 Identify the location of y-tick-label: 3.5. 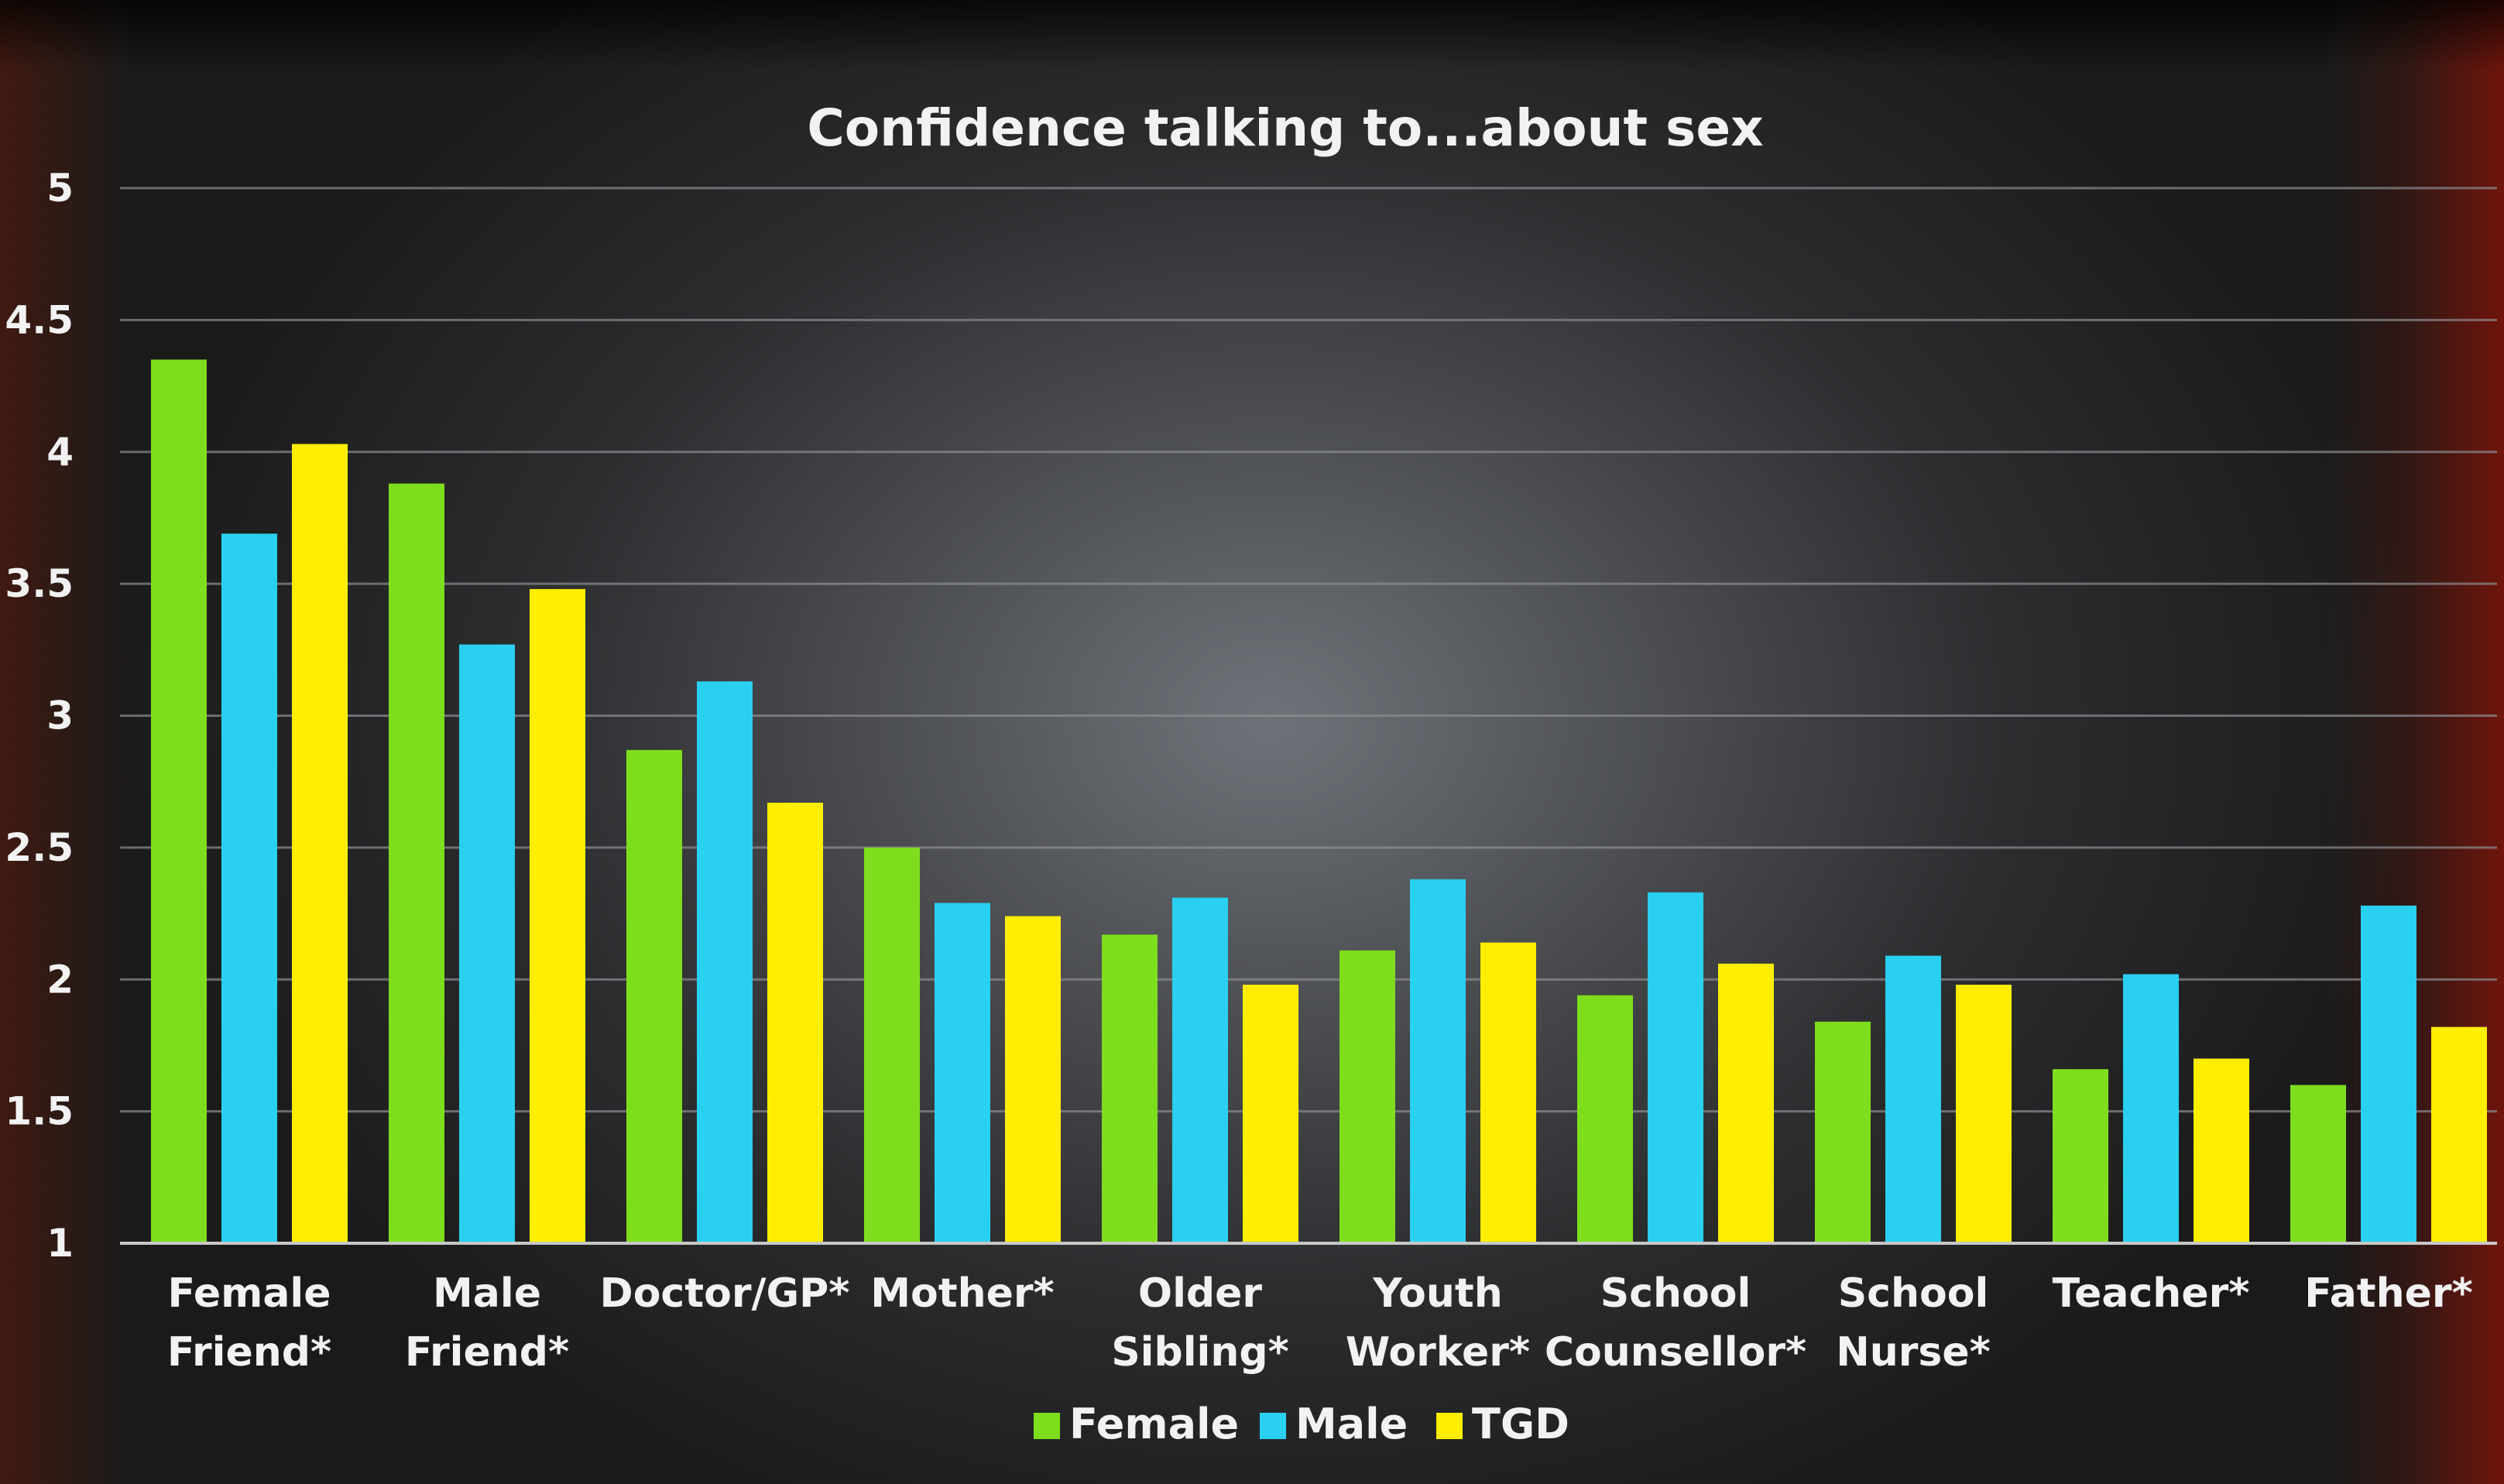
(39, 583).